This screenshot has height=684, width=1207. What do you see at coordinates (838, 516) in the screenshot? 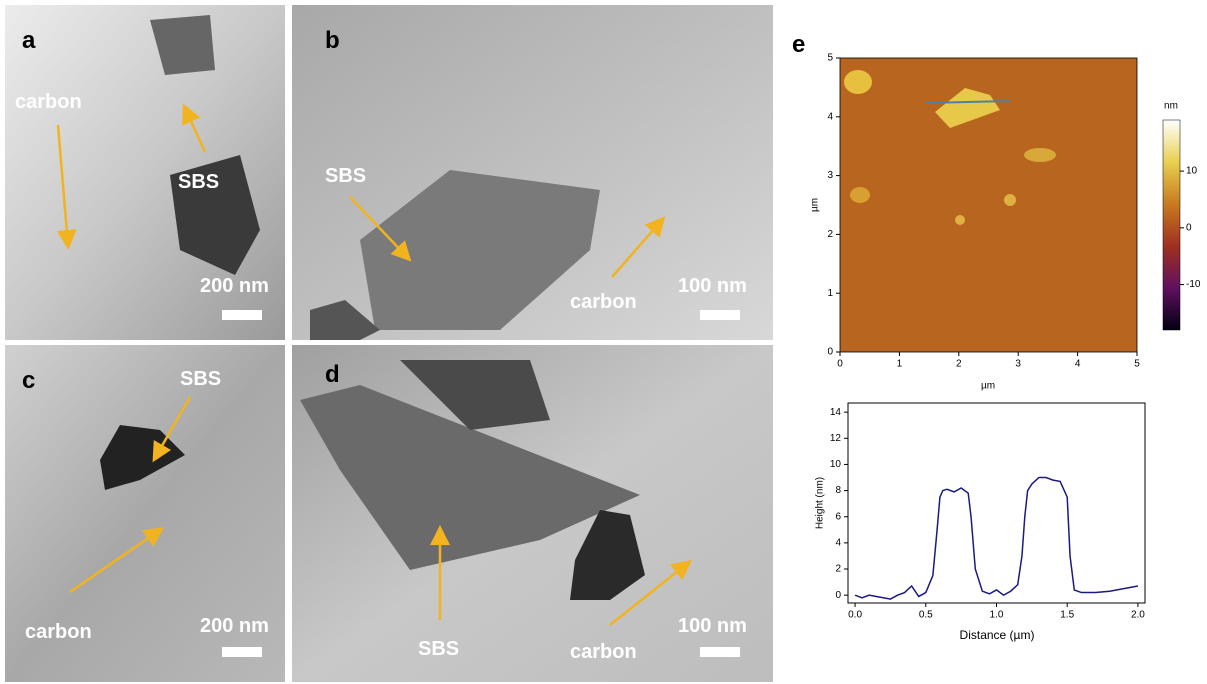
I see `y-tick-label: 6` at bounding box center [838, 516].